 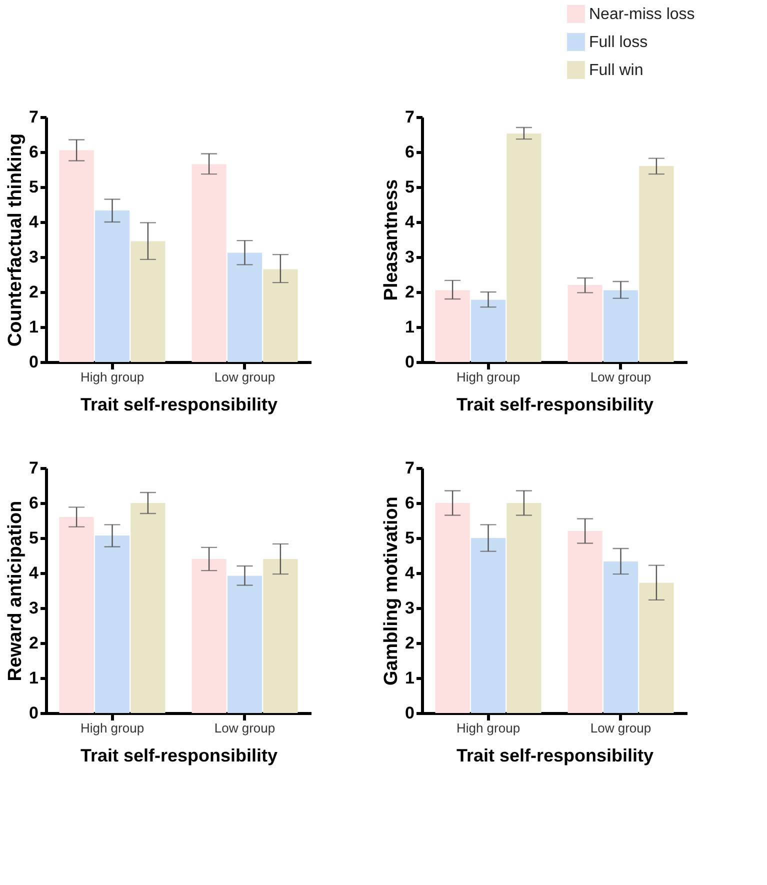 What do you see at coordinates (15, 591) in the screenshot?
I see `y-axis-title: Reward anticipation` at bounding box center [15, 591].